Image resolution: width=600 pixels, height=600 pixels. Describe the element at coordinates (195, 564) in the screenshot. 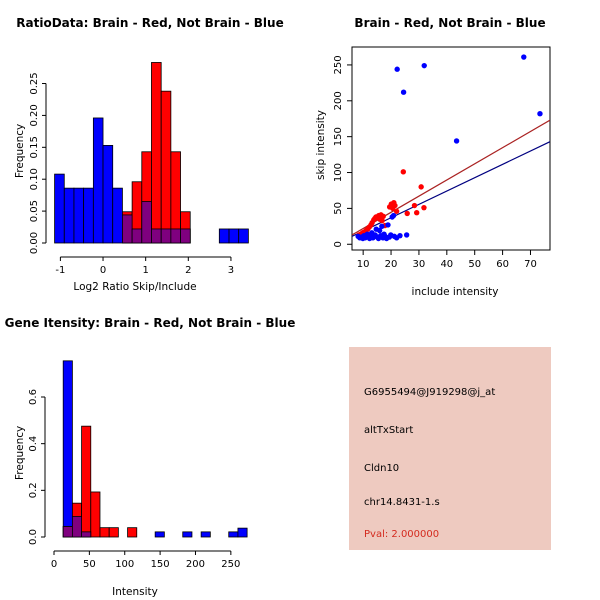

I see `gene-x-tick-label: 200` at that location.